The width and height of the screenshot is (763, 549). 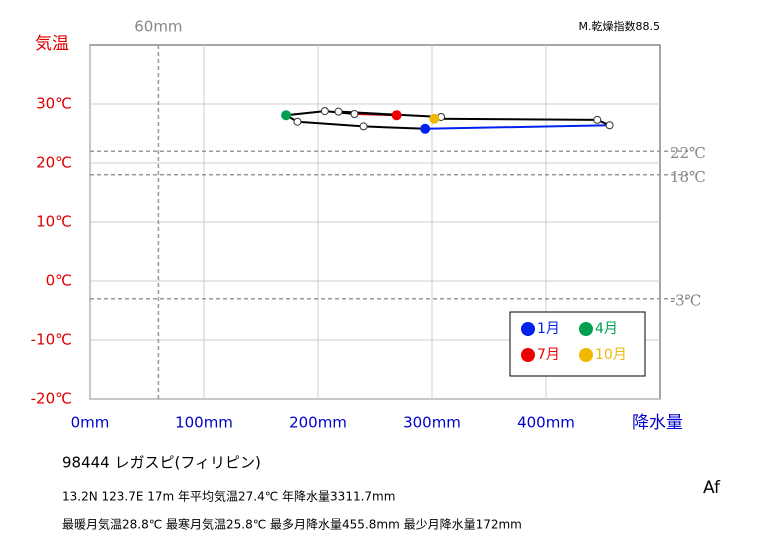 What do you see at coordinates (606, 329) in the screenshot?
I see `legend-label: 4月` at bounding box center [606, 329].